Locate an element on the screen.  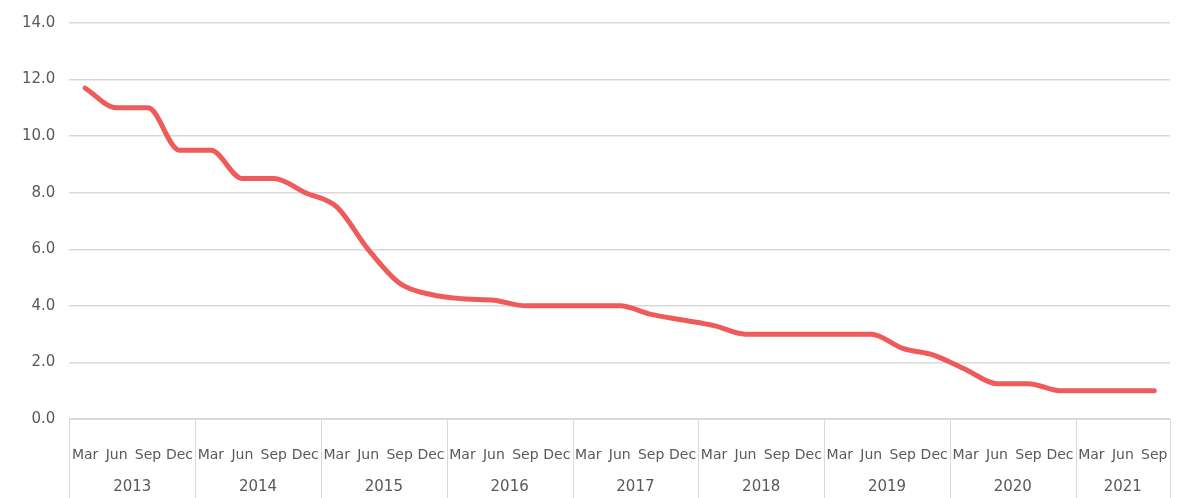
text: 2015 is located at coordinates (383, 485).